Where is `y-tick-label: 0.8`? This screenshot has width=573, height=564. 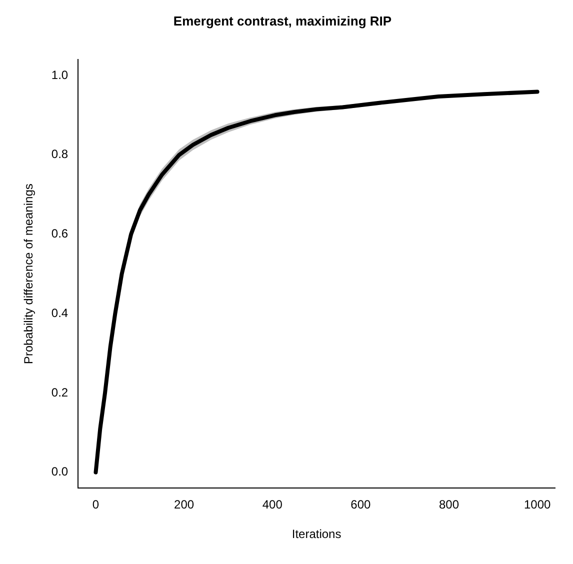 y-tick-label: 0.8 is located at coordinates (59, 154).